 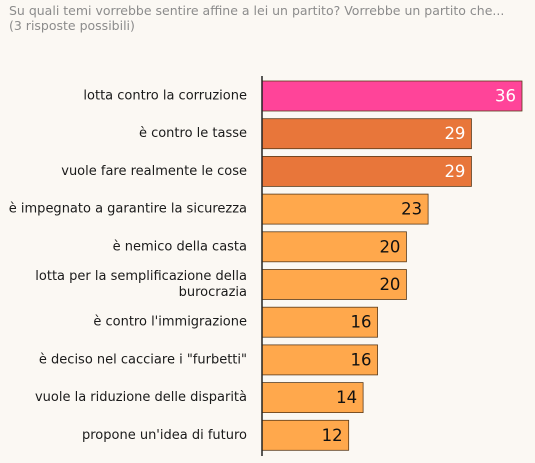 I want to click on category-label-line: è deciso nel cacciare i "furbetti", so click(x=143, y=359).